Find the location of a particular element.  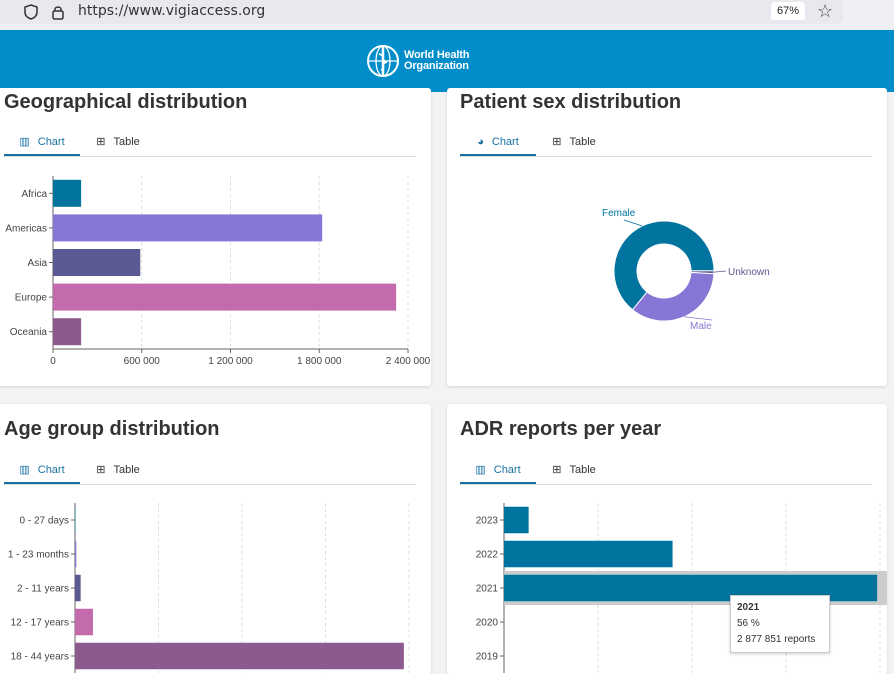

category-label: 2021 is located at coordinates (487, 589).